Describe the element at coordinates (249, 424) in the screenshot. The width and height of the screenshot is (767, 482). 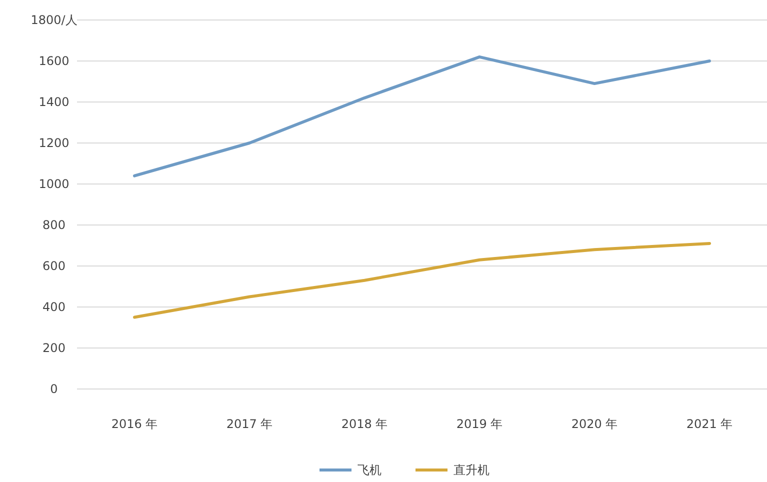
I see `x-tick-label: 2017 年` at that location.